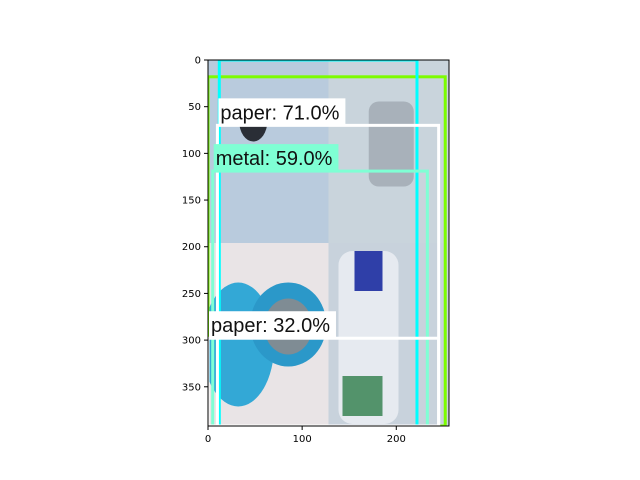 The width and height of the screenshot is (640, 480). I want to click on x-tick-label-200: 200, so click(396, 439).